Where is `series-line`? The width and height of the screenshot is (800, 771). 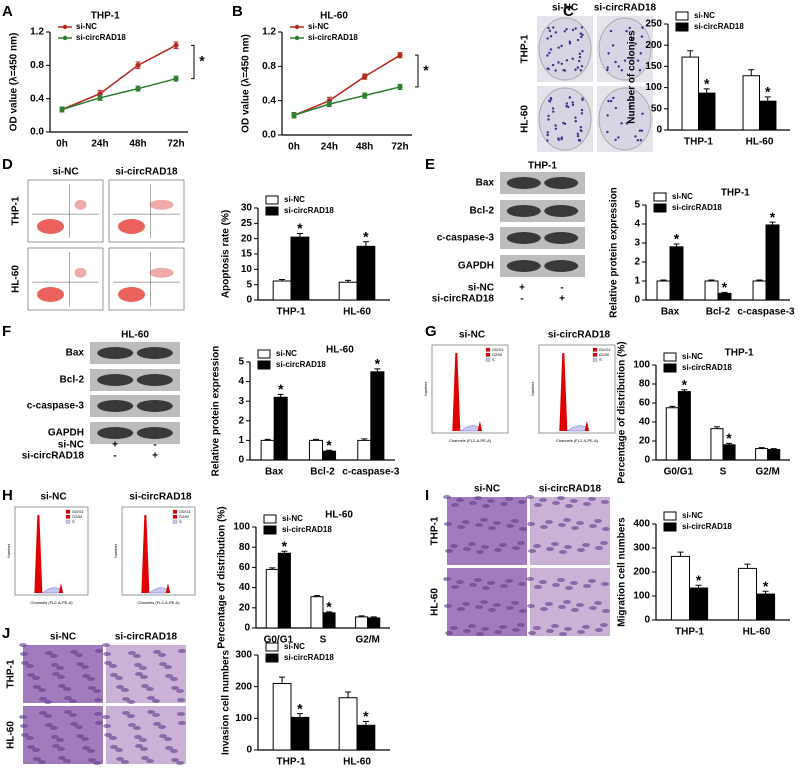
series-line is located at coordinates (119, 94).